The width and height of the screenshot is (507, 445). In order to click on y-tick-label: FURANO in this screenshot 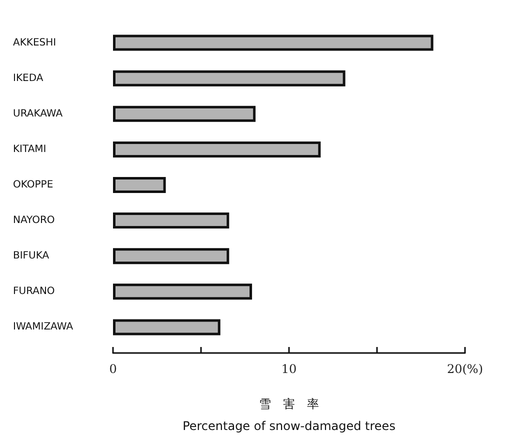, I will do `click(34, 292)`.